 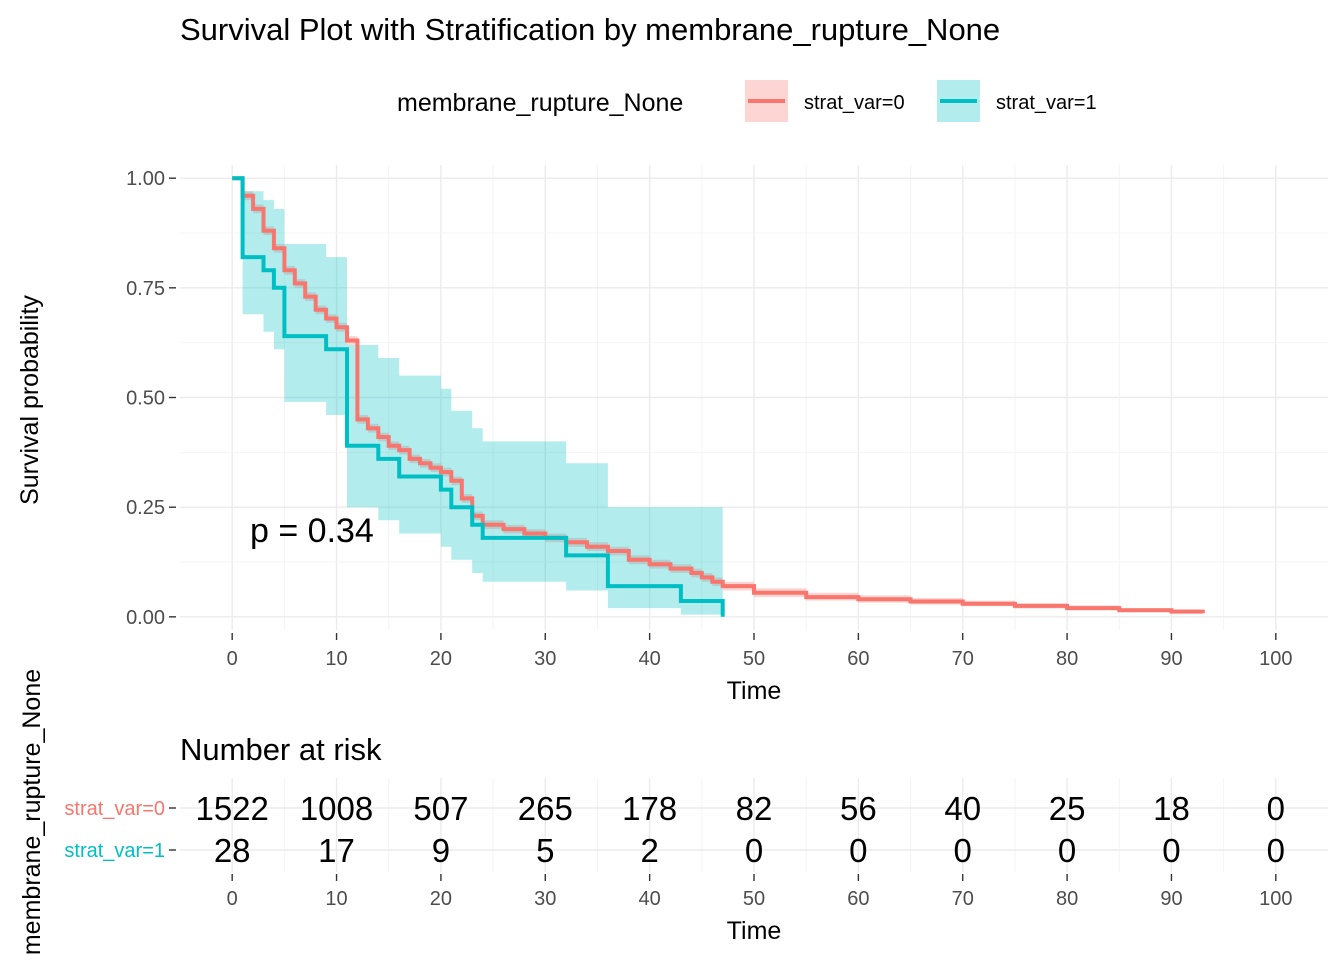 What do you see at coordinates (1067, 659) in the screenshot?
I see `x-tick-label: 80` at bounding box center [1067, 659].